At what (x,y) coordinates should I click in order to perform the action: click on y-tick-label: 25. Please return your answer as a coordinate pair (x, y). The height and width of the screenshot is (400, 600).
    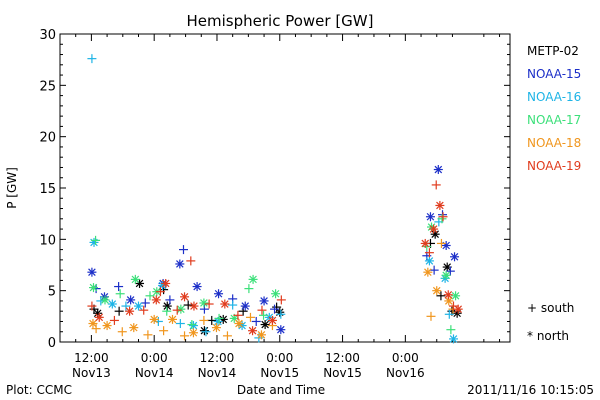
    Looking at the image, I should click on (47, 86).